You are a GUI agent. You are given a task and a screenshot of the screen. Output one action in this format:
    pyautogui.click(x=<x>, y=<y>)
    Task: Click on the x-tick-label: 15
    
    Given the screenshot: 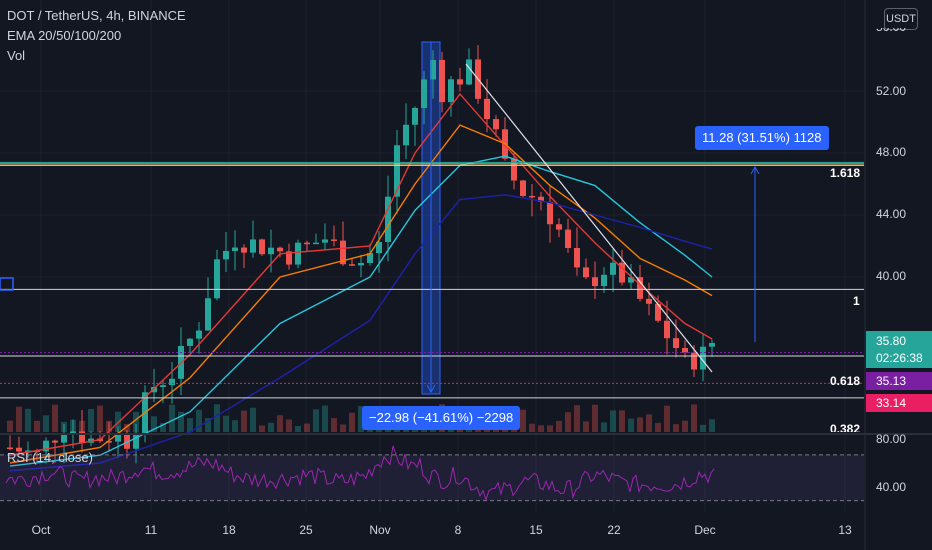 What is the action you would take?
    pyautogui.click(x=536, y=530)
    